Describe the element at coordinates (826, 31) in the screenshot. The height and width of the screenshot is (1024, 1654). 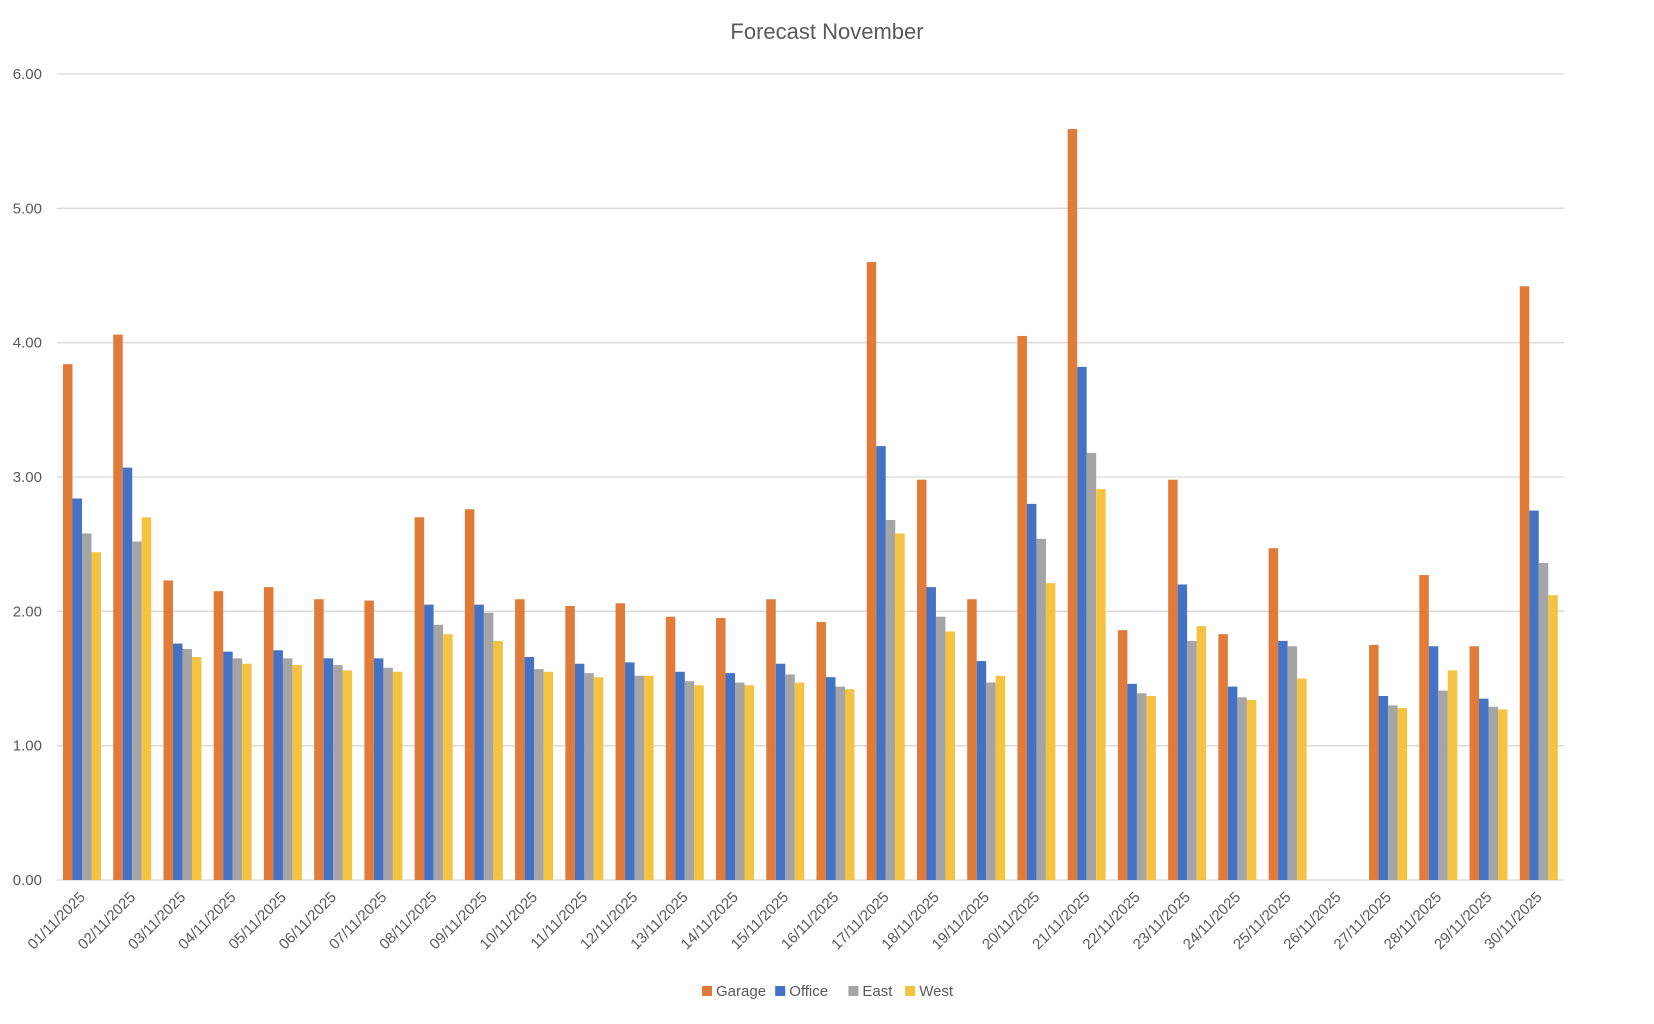
I see `chart-title: Forecast November` at that location.